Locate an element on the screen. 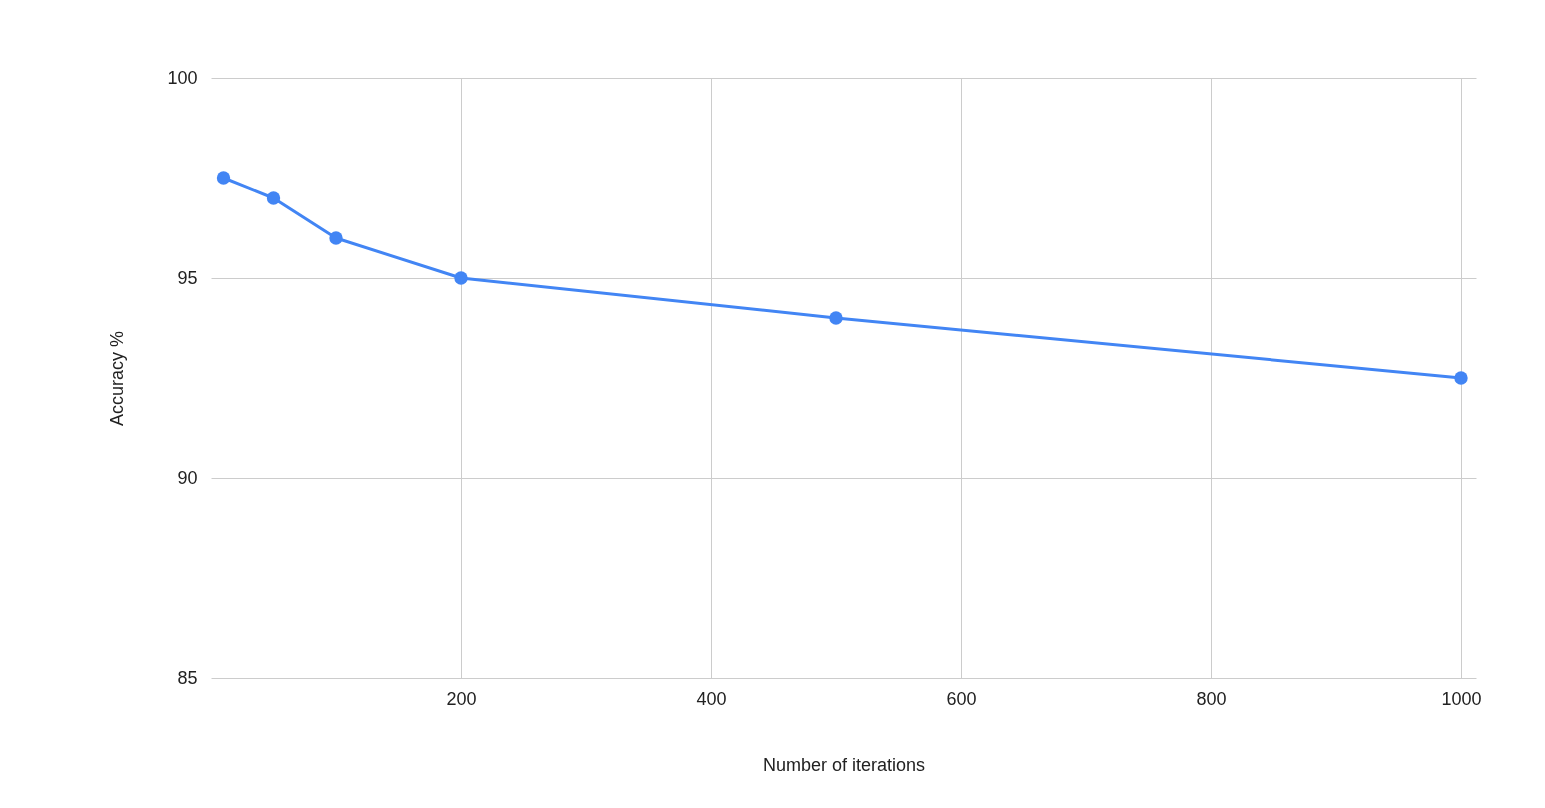 The height and width of the screenshot is (808, 1545). x-tick-label: 200 is located at coordinates (461, 698).